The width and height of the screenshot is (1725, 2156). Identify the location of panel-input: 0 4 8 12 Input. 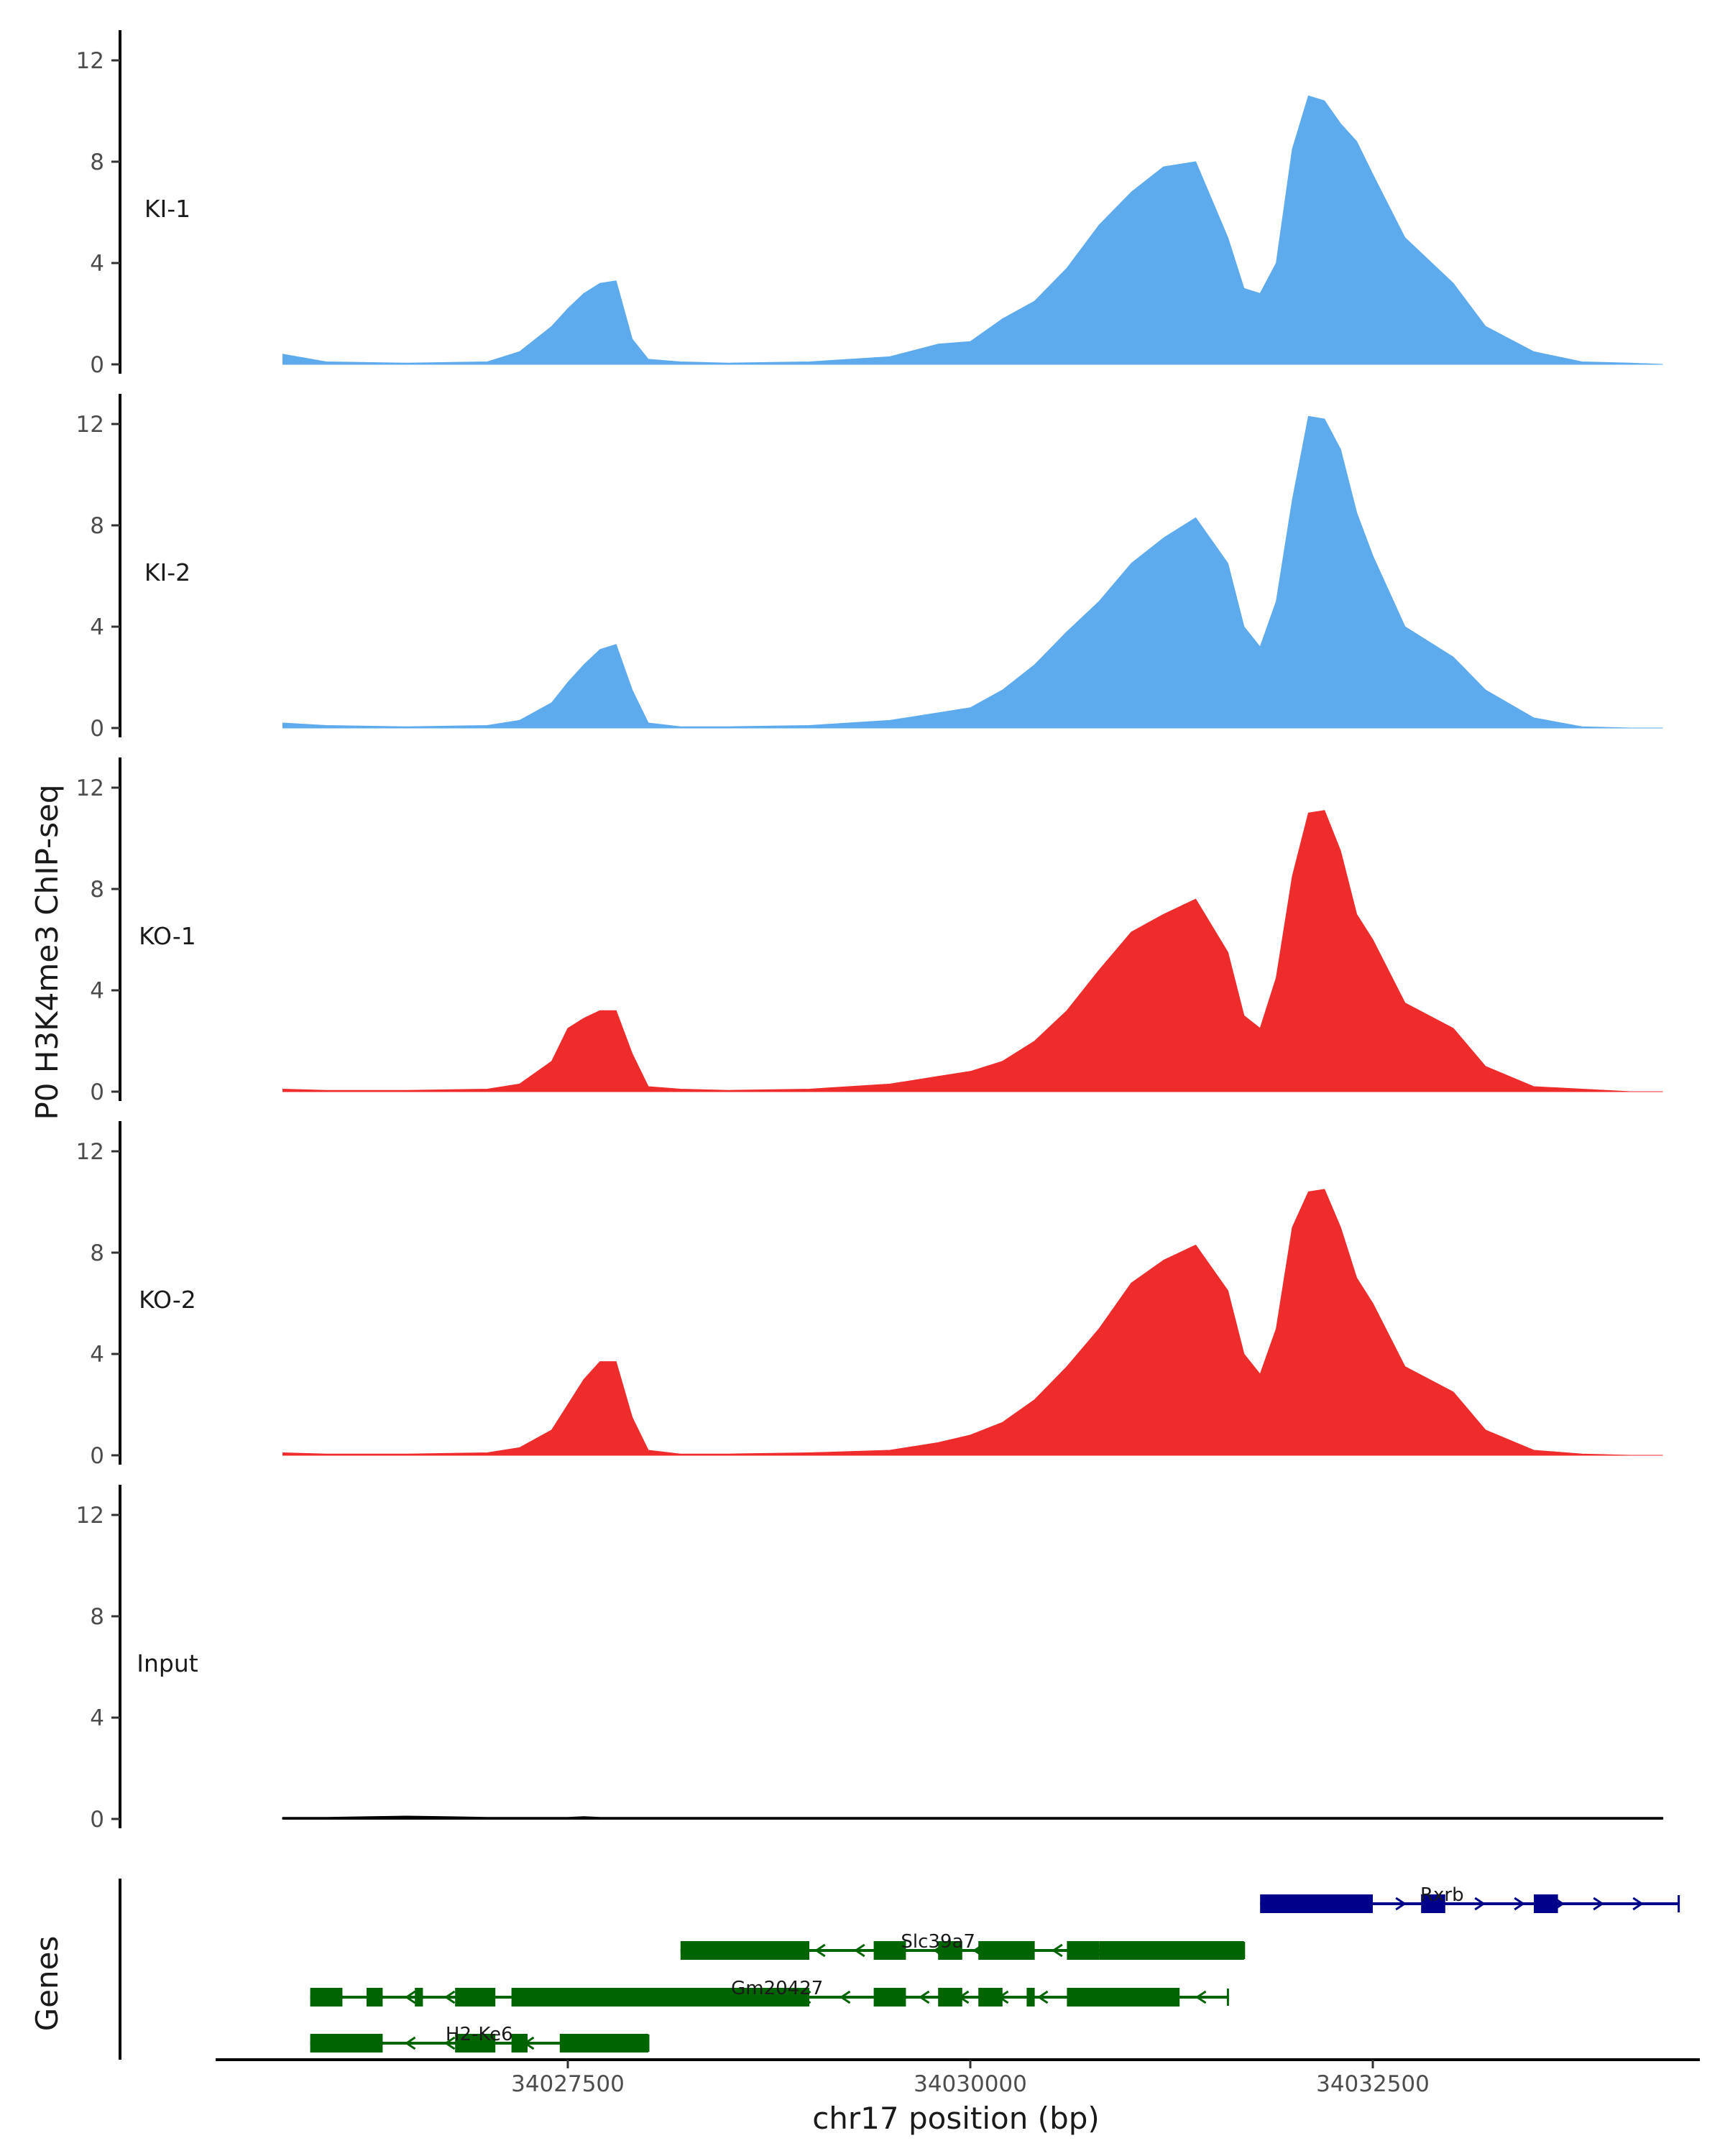
(870, 1659).